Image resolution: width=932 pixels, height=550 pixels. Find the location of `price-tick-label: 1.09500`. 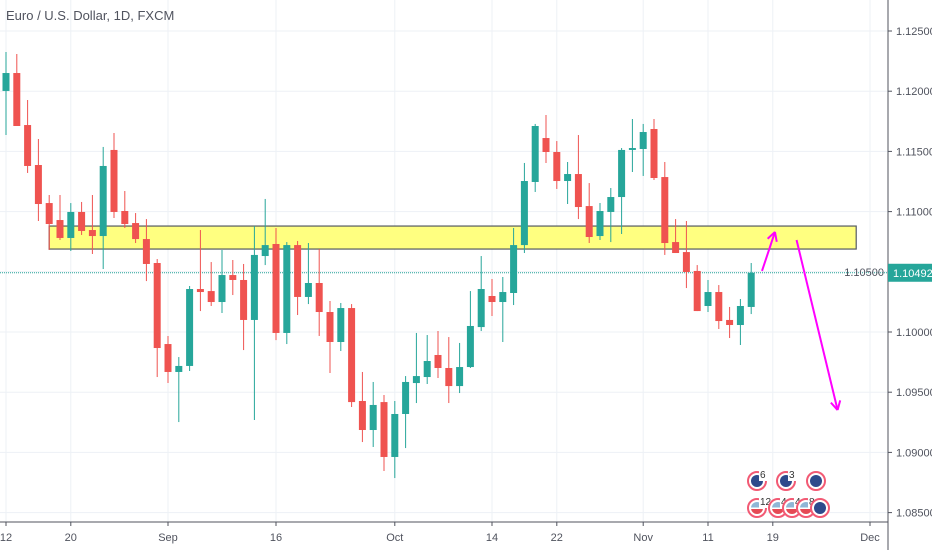

price-tick-label: 1.09500 is located at coordinates (914, 393).